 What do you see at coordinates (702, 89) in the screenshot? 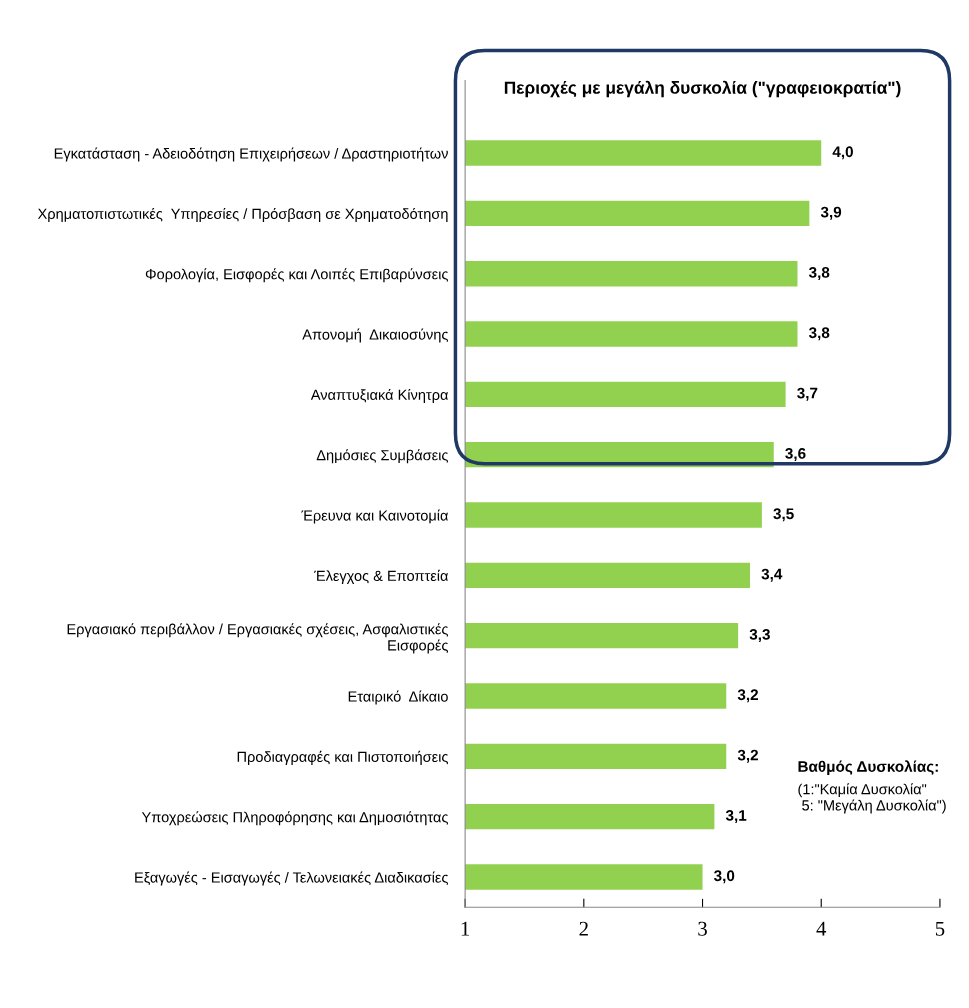
I see `annotation: Περιοχές με μεγάλη δυσκολία ("γραφειοκρατία")` at bounding box center [702, 89].